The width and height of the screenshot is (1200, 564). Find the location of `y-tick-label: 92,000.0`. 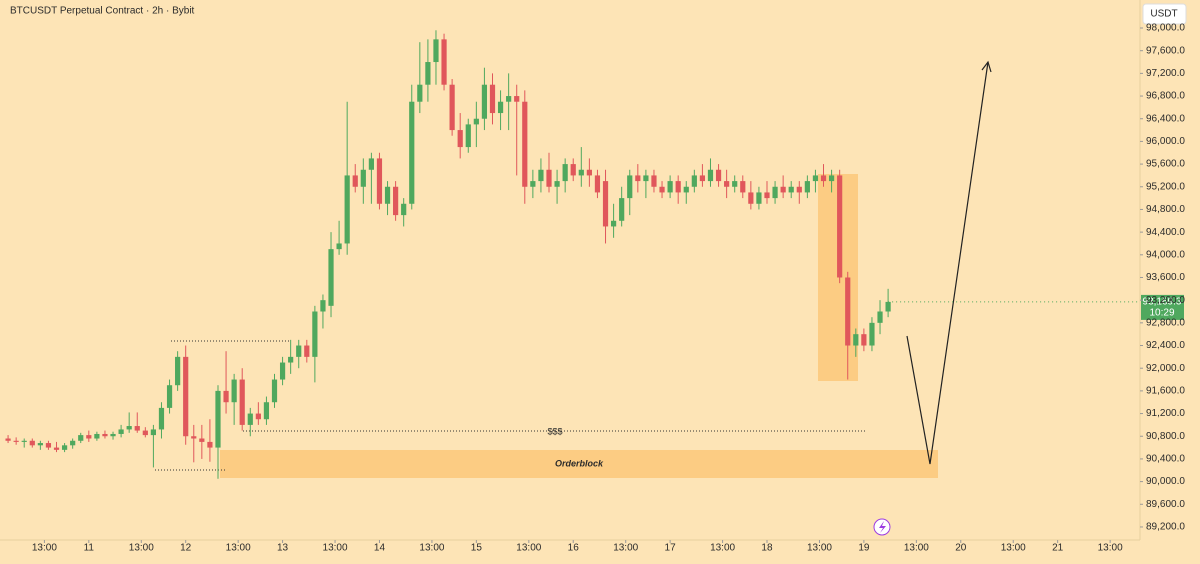

y-tick-label: 92,000.0 is located at coordinates (1165, 368).